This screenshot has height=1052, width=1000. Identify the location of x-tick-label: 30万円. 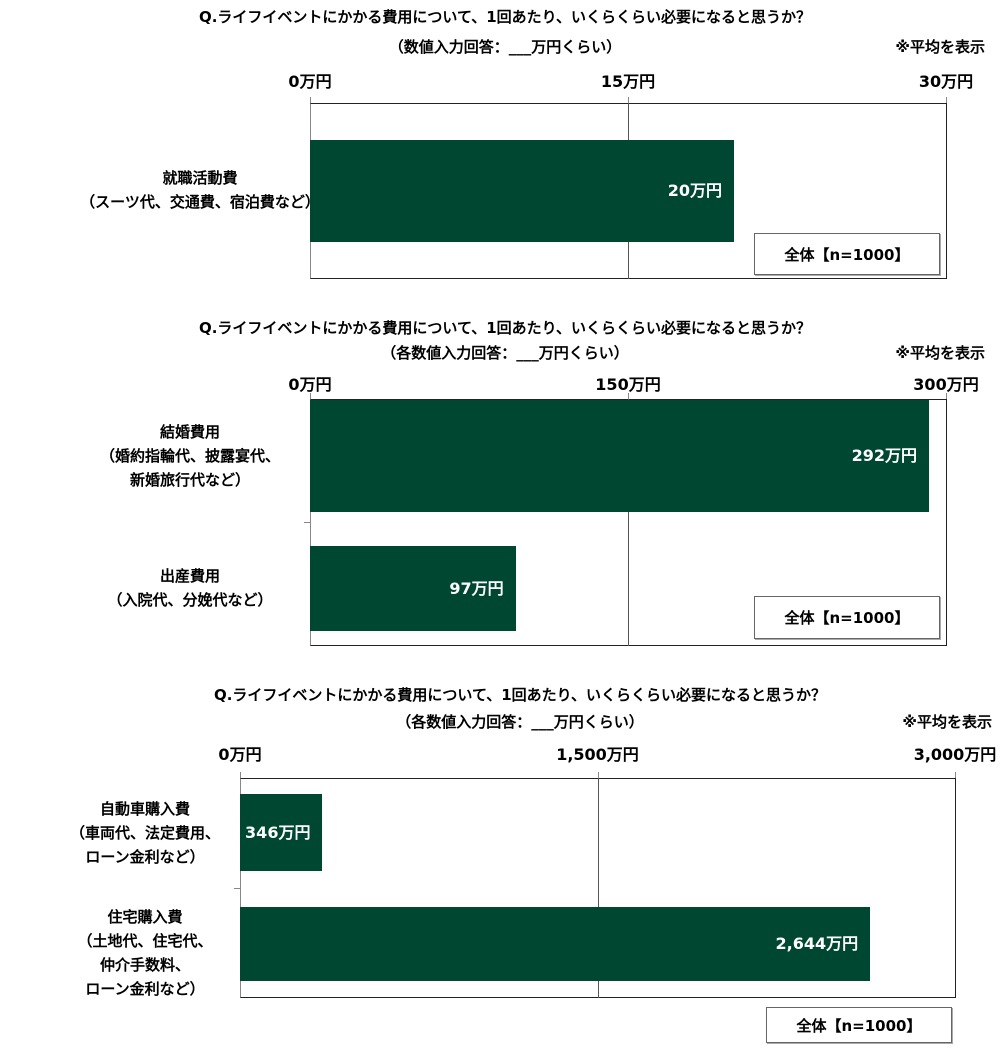
(946, 81).